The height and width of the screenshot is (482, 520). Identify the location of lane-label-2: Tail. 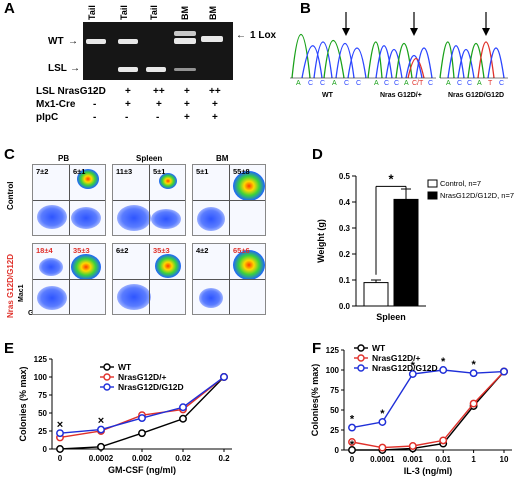
(124, 12).